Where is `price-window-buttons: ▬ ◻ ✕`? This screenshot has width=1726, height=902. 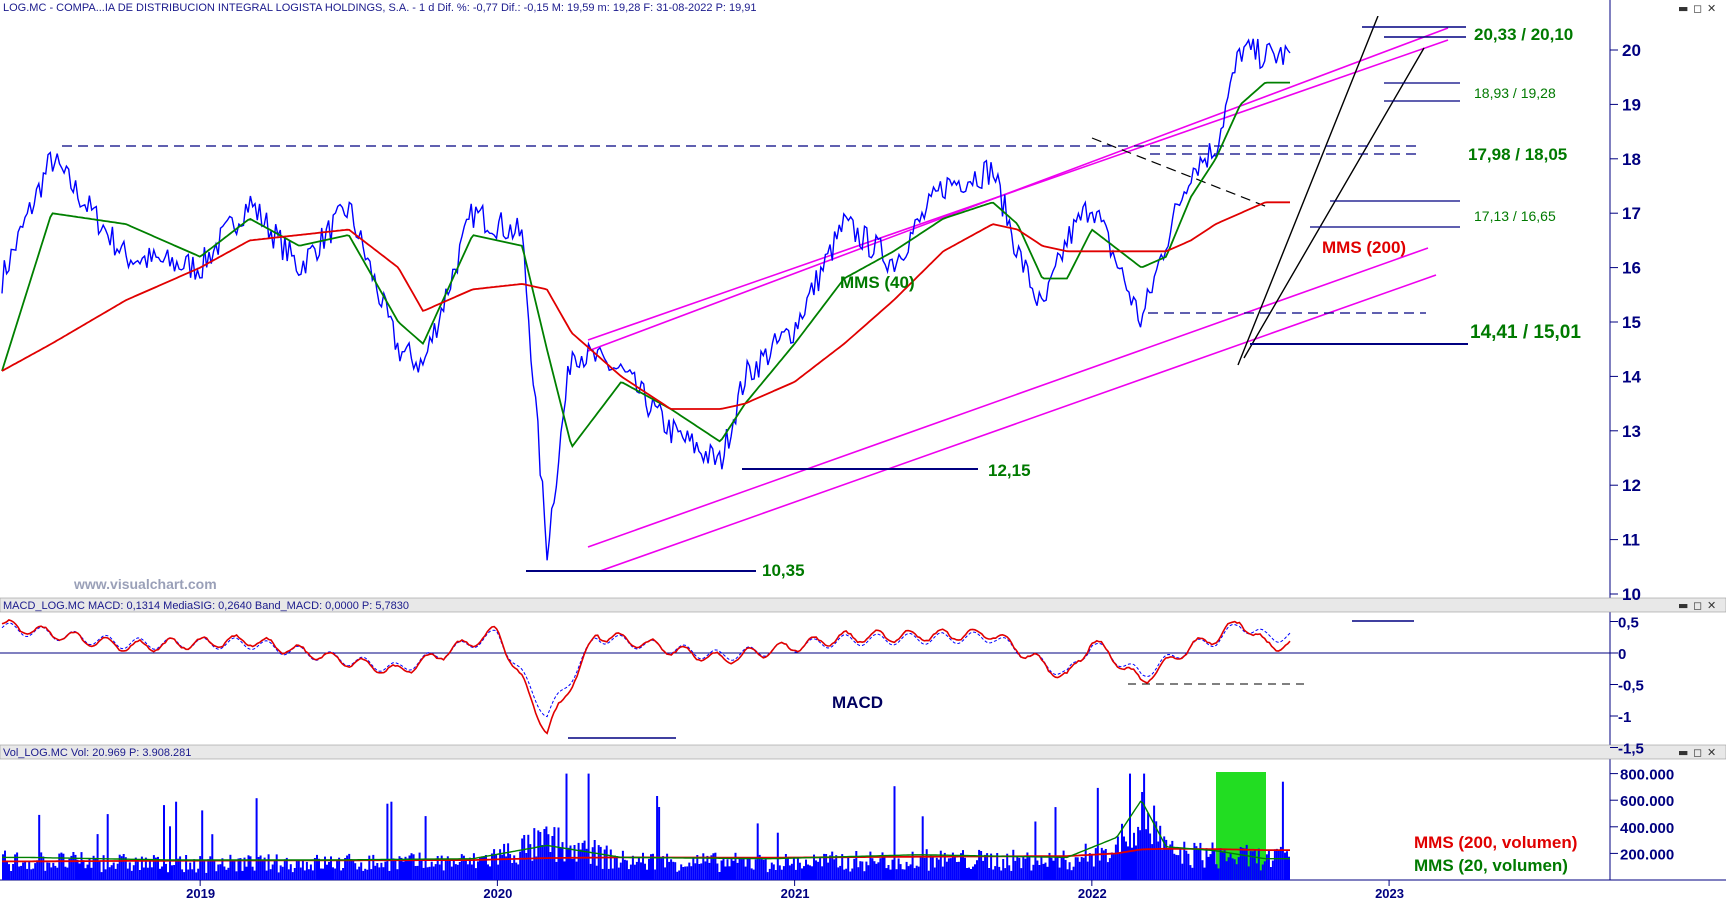
price-window-buttons: ▬ ◻ ✕ is located at coordinates (1697, 8).